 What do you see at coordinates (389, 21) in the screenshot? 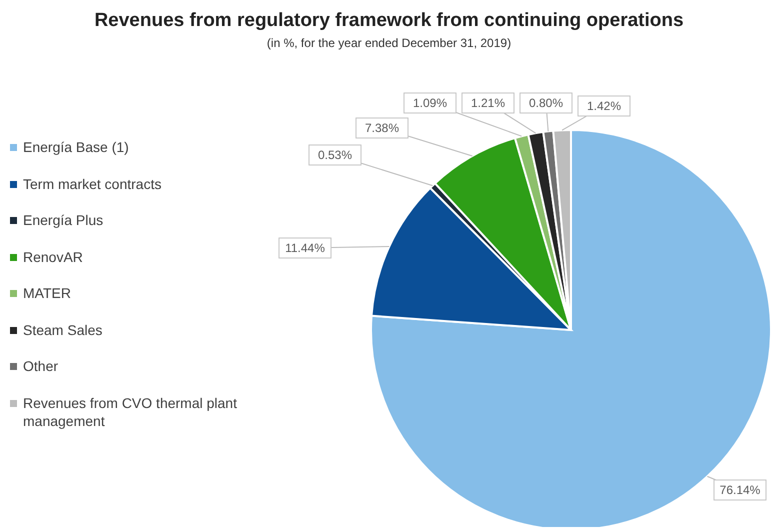
I see `chart-title: Revenues from regulatory framework from continuing operations` at bounding box center [389, 21].